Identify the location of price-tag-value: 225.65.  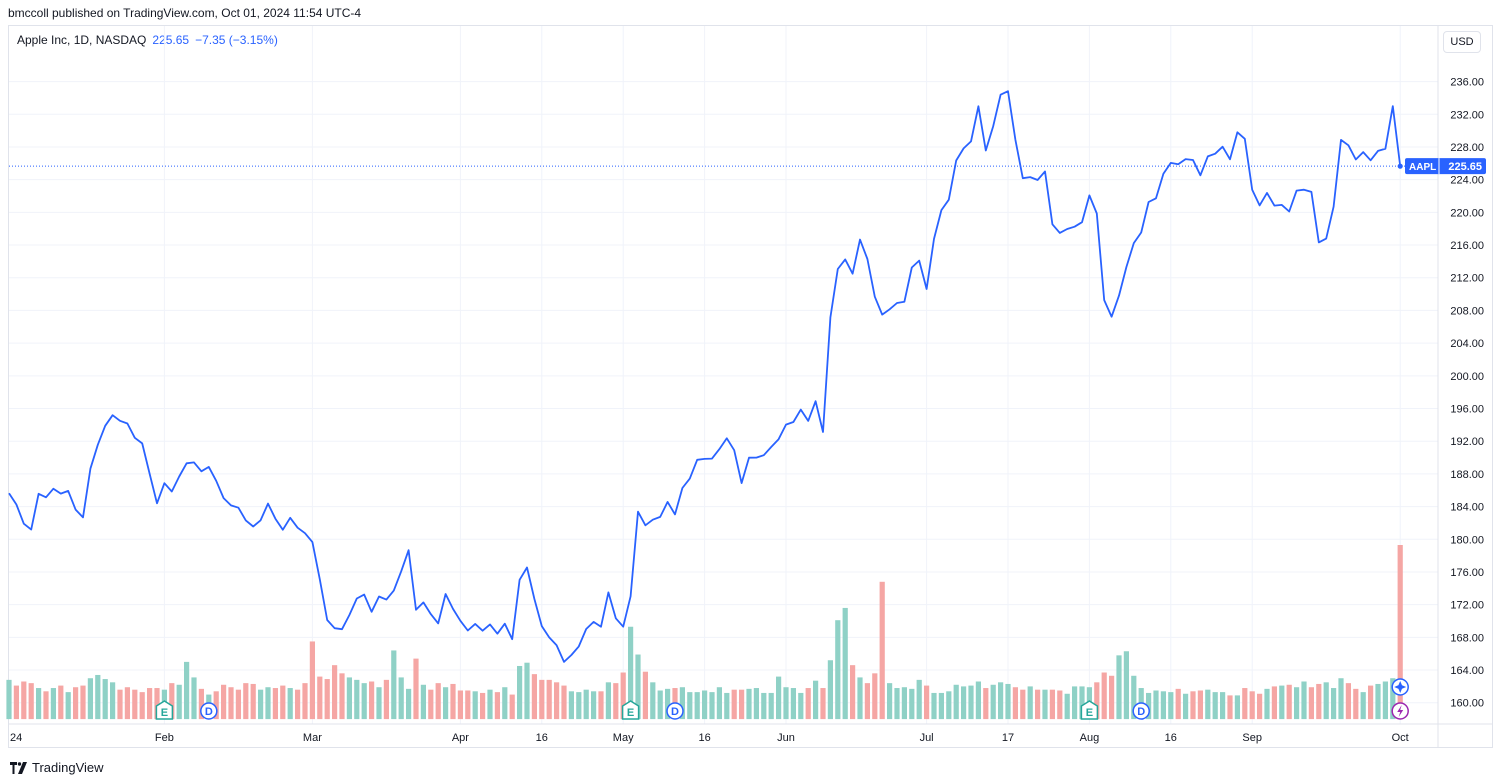
(1465, 167).